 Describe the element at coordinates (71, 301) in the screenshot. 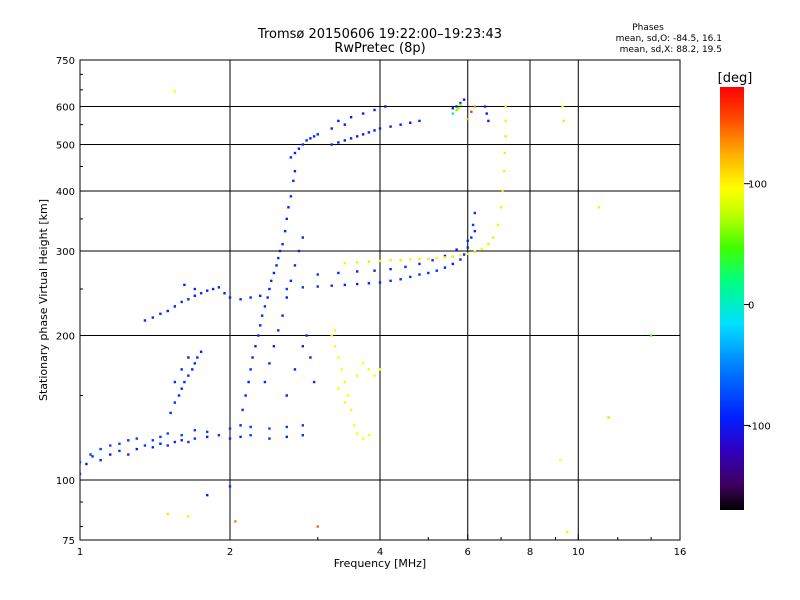

I see `y-axis-ticks: 75 100 200 300 400 500 600 750` at that location.